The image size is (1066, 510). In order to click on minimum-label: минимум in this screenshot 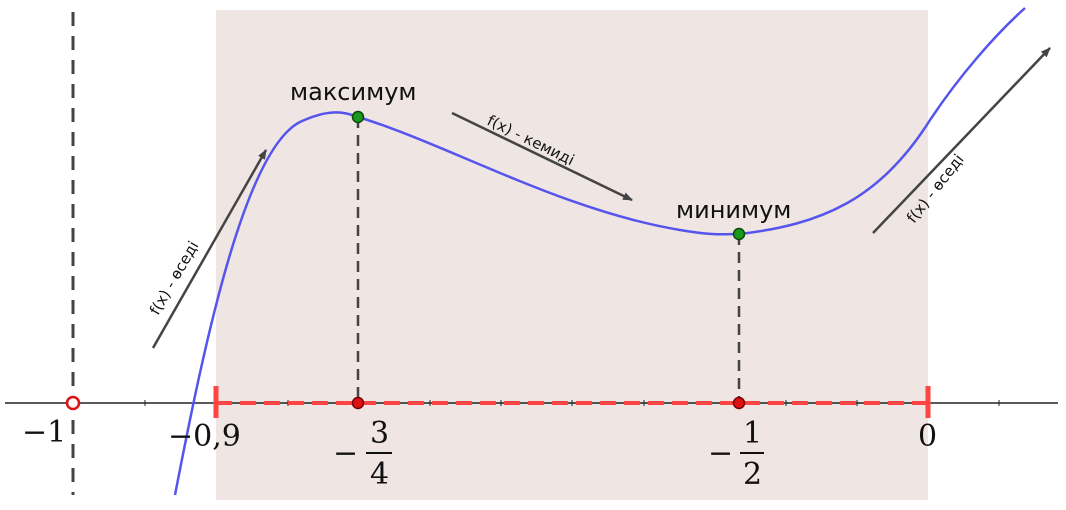, I will do `click(733, 210)`.